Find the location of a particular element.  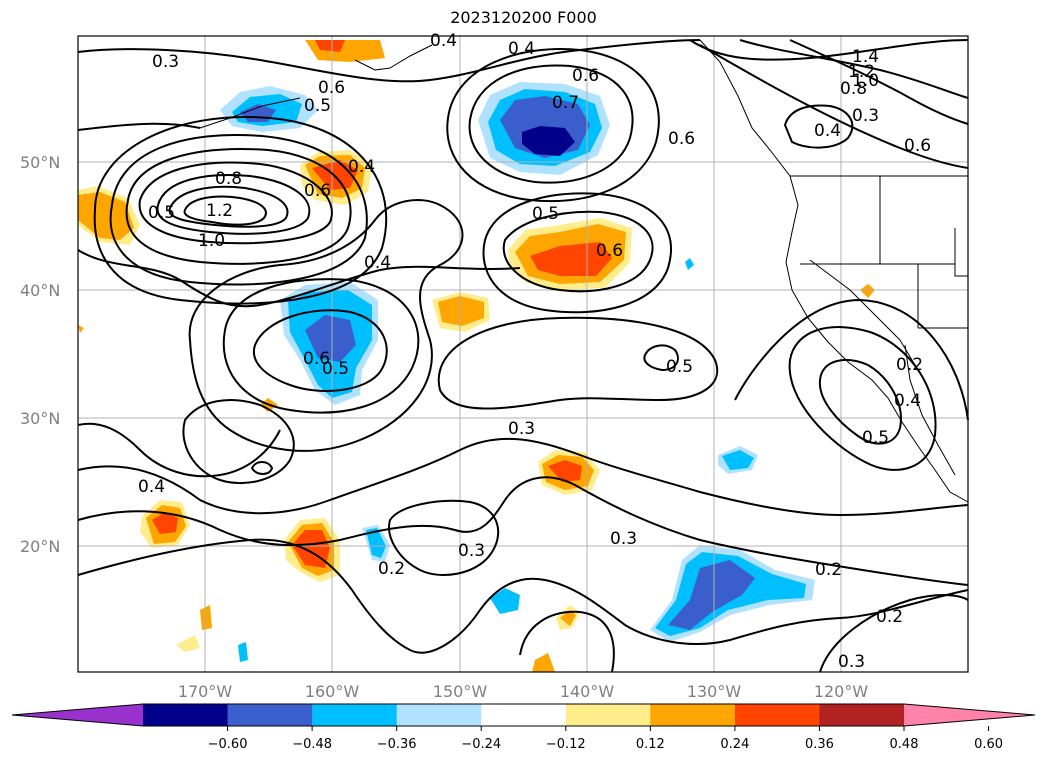

lon-label: 170°W is located at coordinates (205, 691).